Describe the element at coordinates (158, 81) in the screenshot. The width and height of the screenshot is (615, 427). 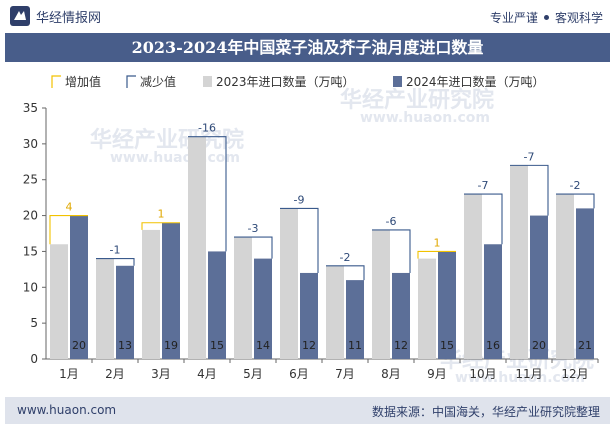
I see `legend-label: 减少值` at that location.